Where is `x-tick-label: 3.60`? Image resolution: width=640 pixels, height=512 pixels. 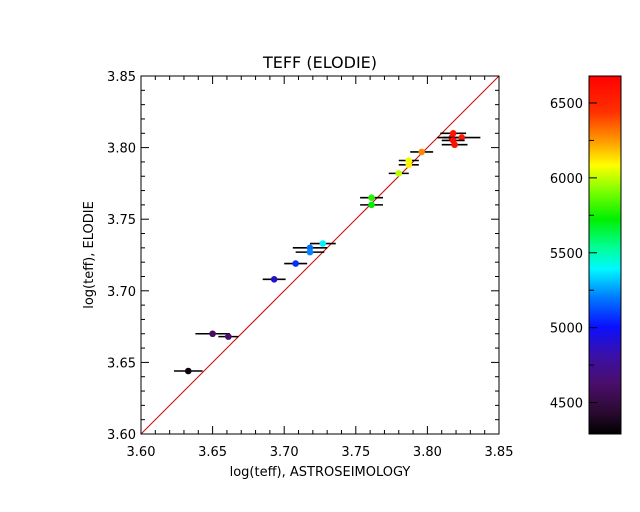 x-tick-label: 3.60 is located at coordinates (141, 452).